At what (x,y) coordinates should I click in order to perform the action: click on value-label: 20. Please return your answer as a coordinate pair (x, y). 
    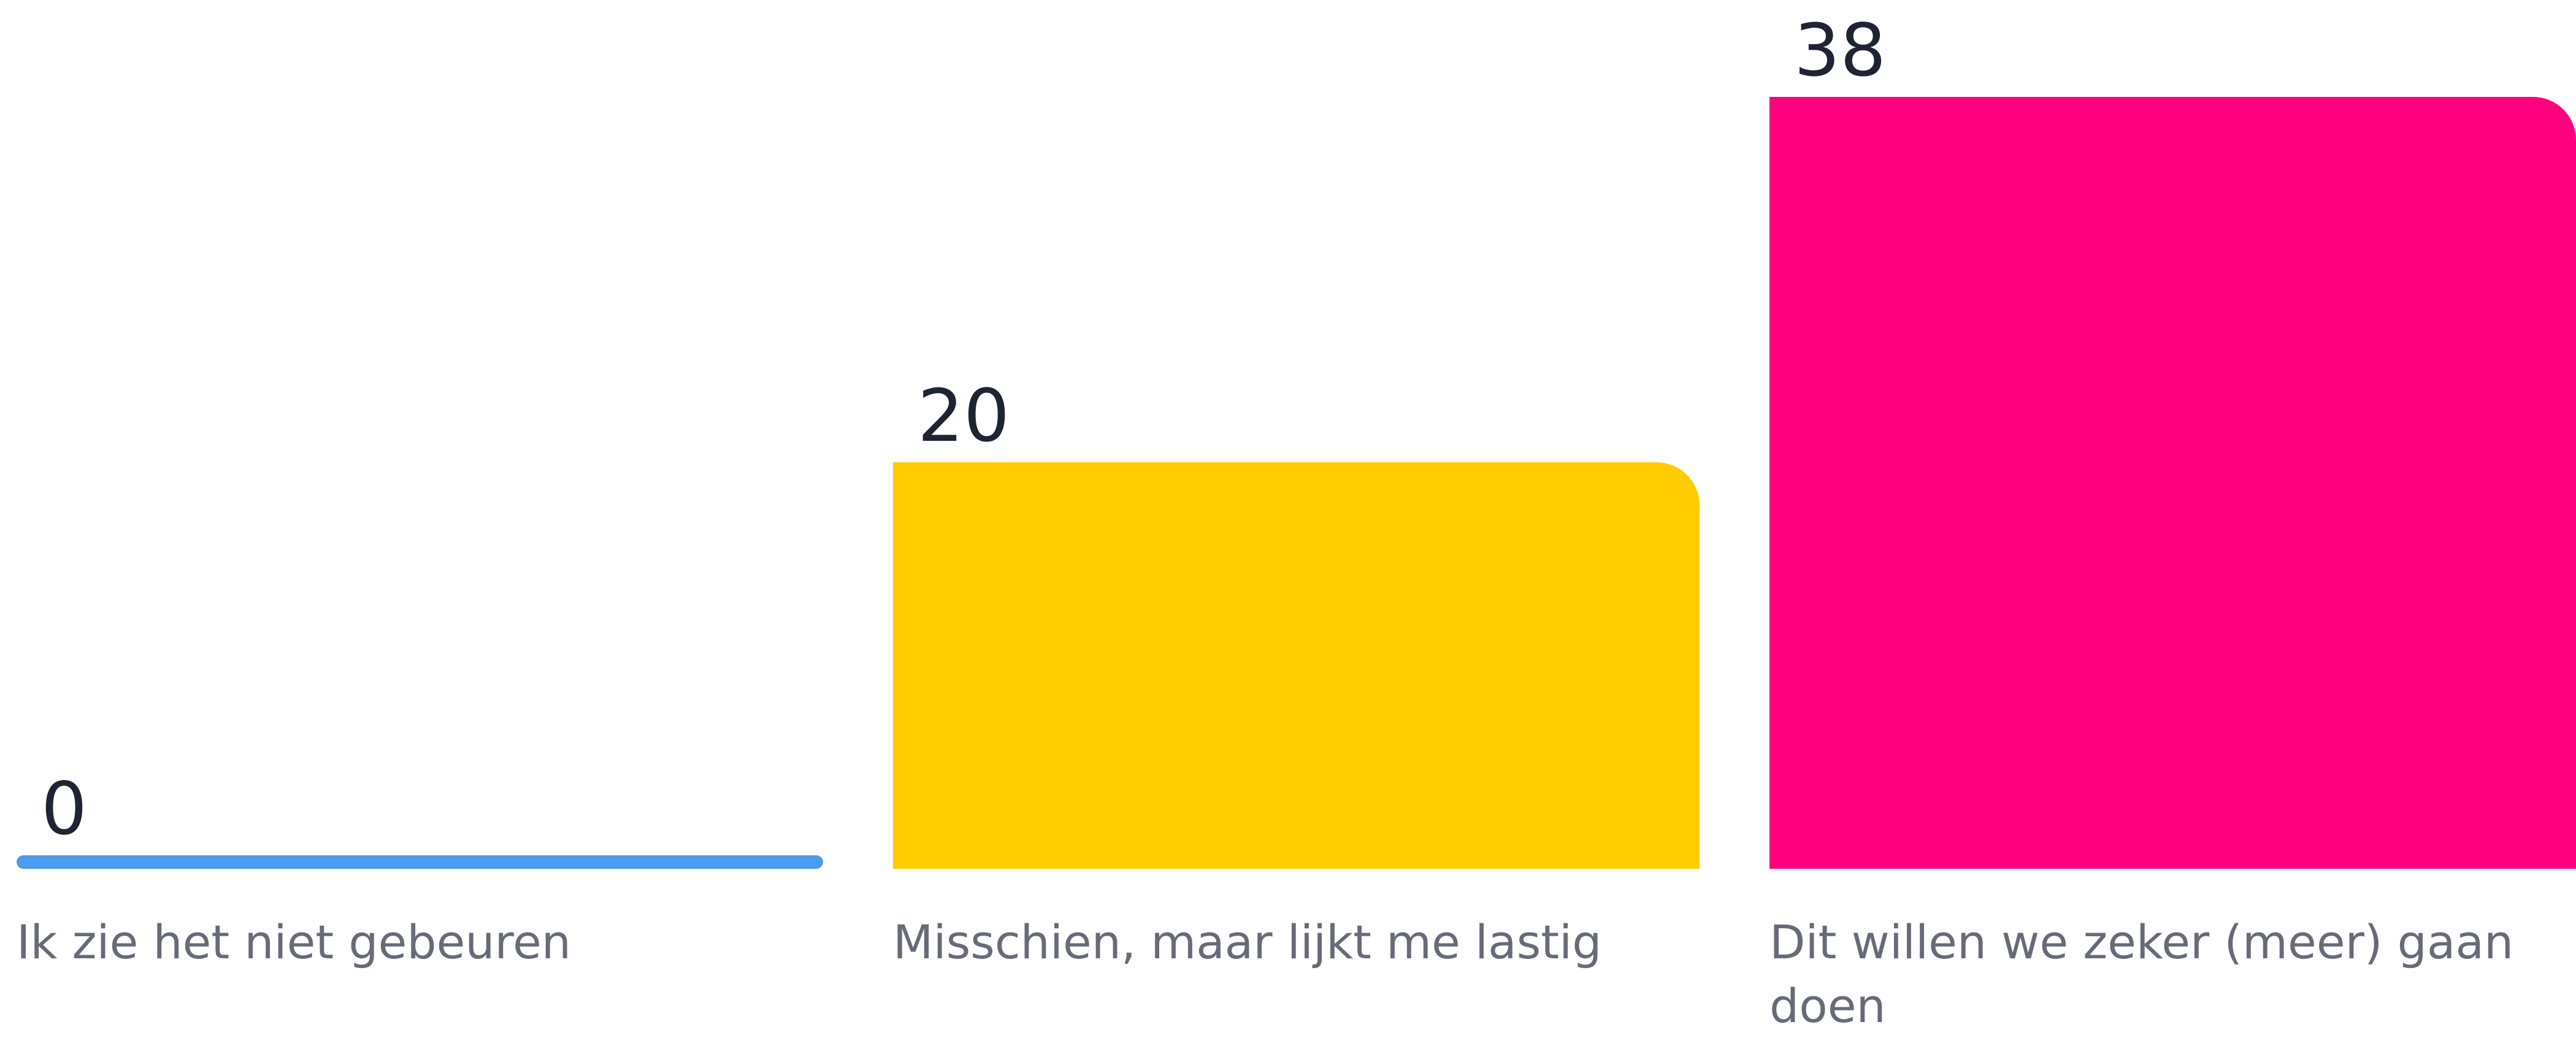
    Looking at the image, I should click on (964, 416).